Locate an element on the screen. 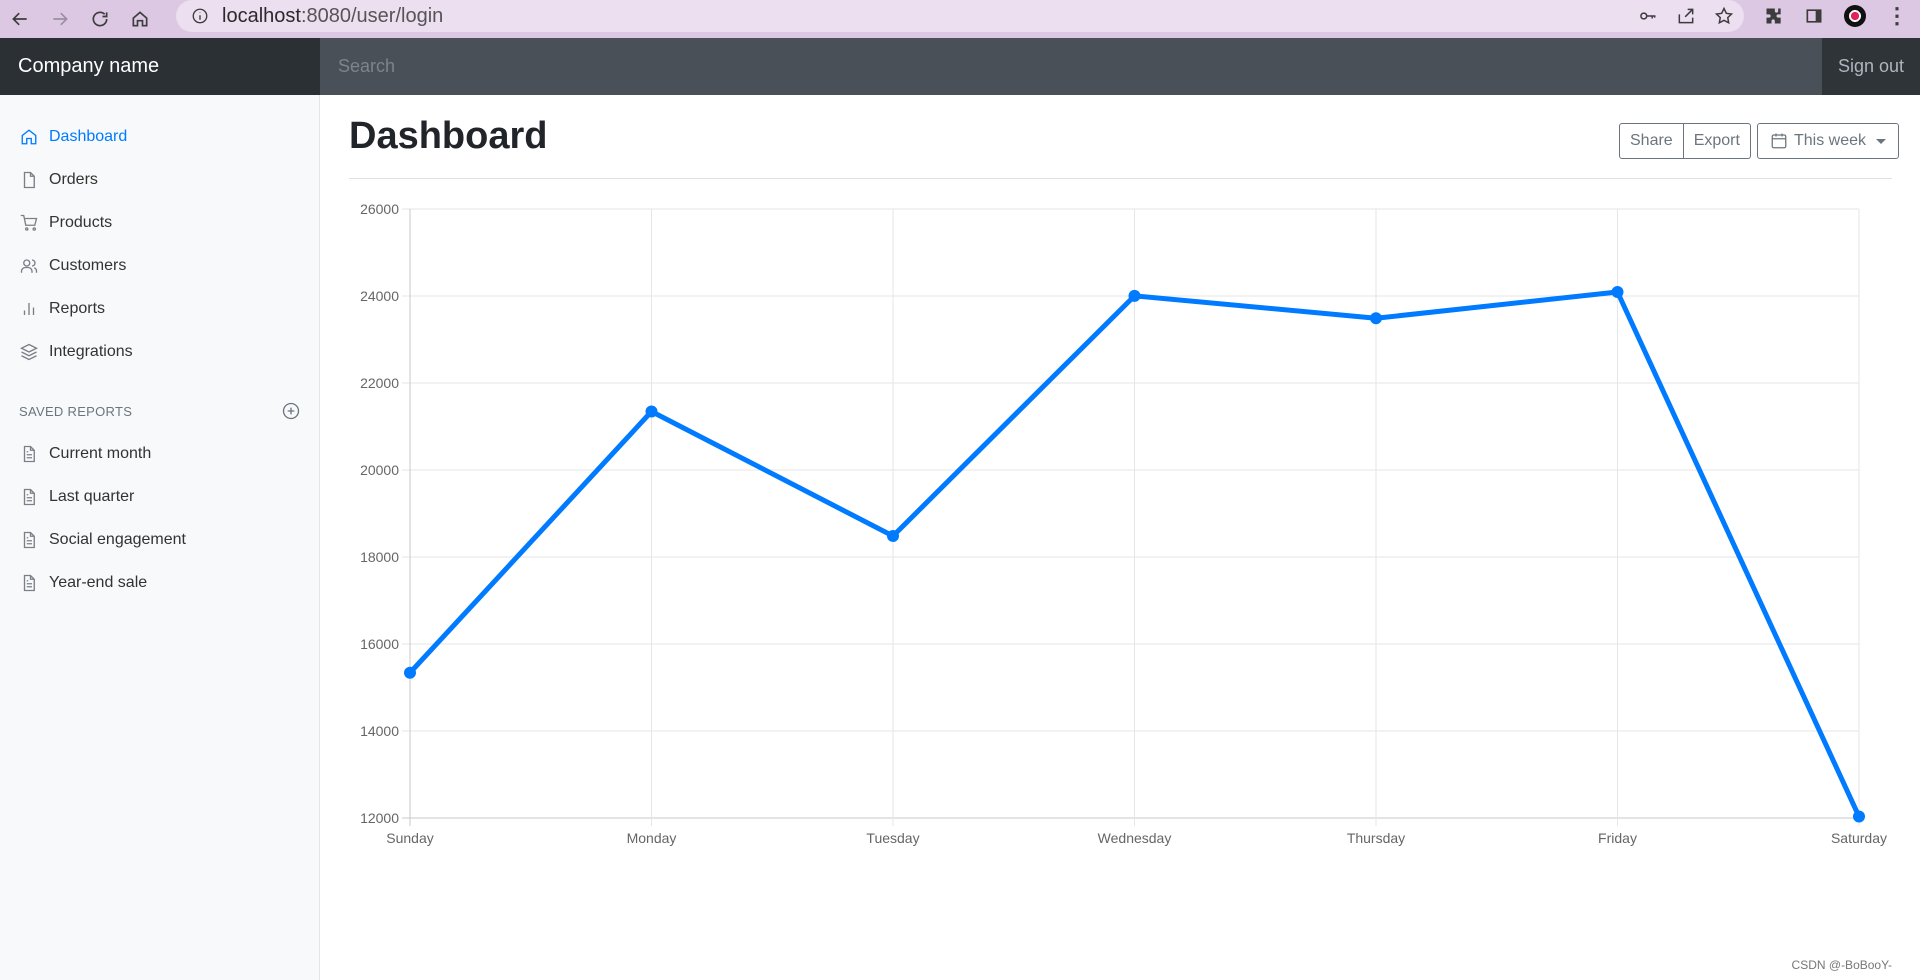  browser-toolbar: localhost:8080/user/login ⋮ is located at coordinates (960, 19).